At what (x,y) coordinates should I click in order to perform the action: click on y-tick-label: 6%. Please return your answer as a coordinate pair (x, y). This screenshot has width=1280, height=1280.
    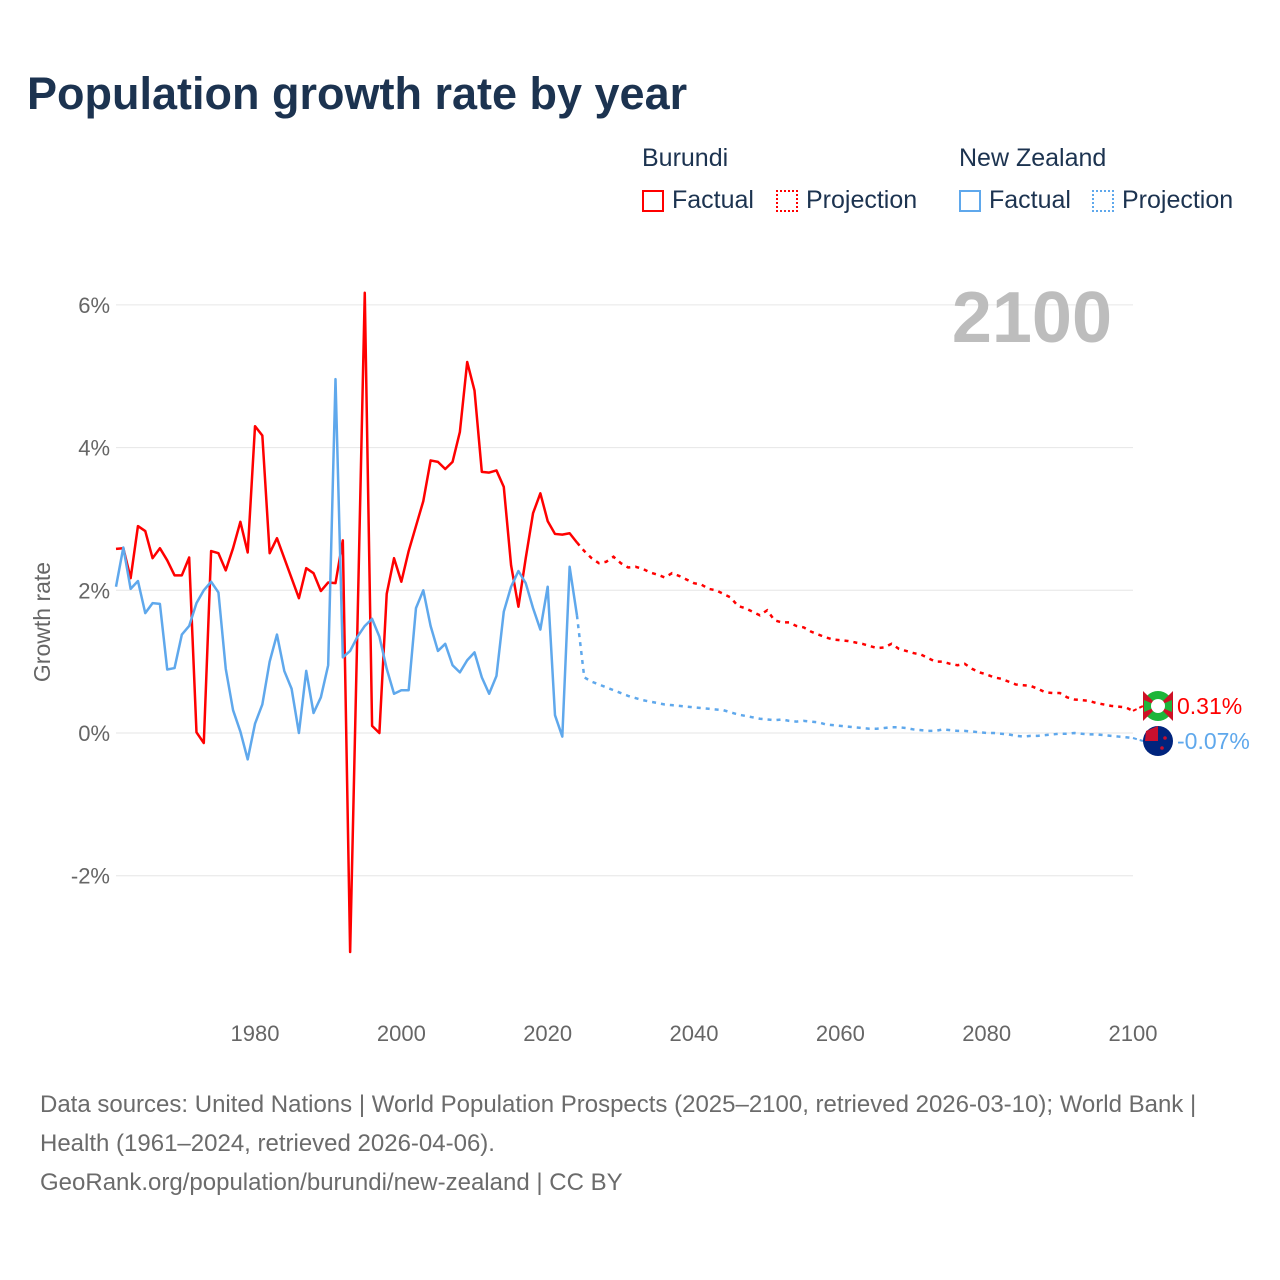
    Looking at the image, I should click on (94, 305).